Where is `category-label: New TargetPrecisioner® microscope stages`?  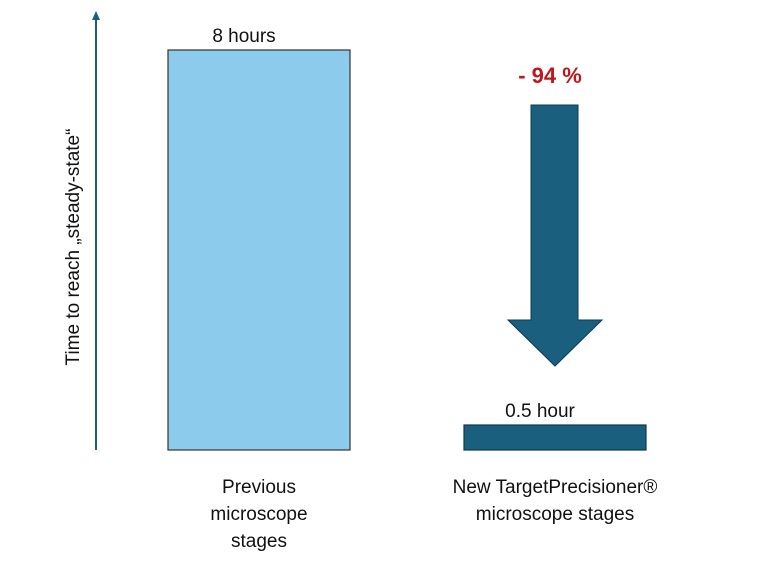
category-label: New TargetPrecisioner® microscope stages is located at coordinates (555, 501).